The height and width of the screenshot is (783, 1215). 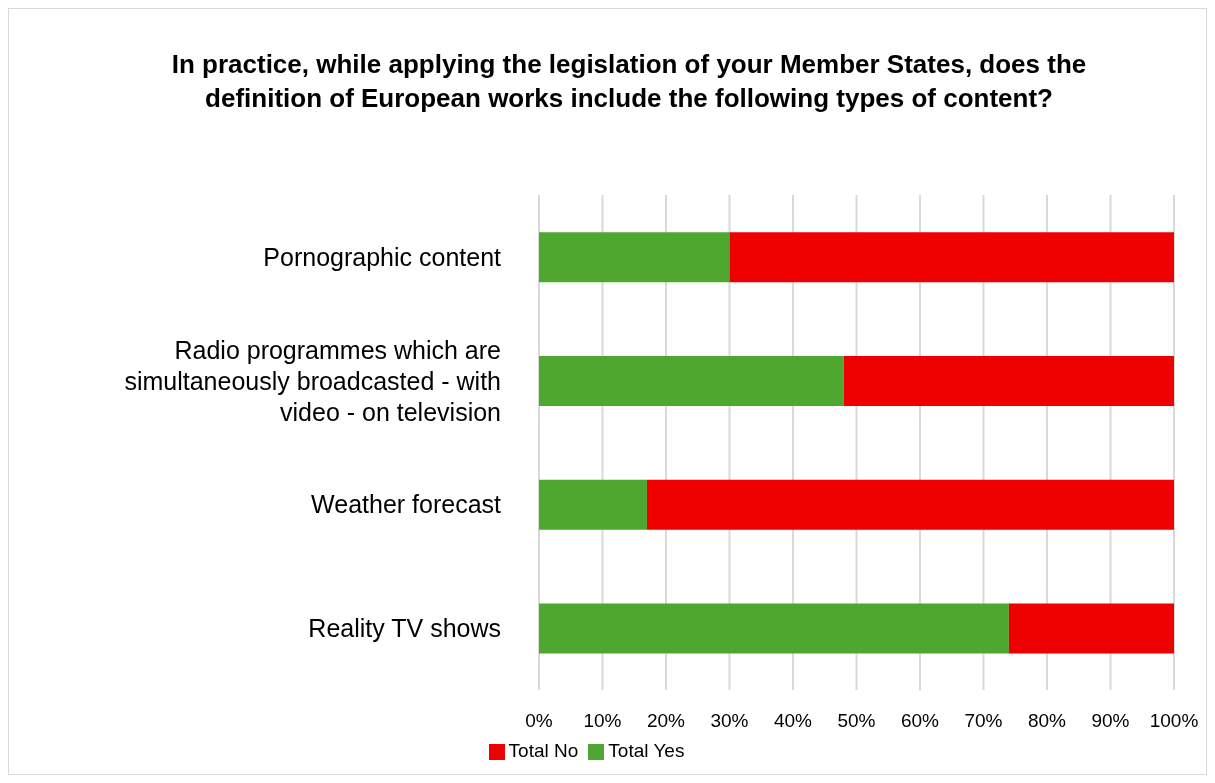 What do you see at coordinates (602, 721) in the screenshot?
I see `x-tick-label: 10%` at bounding box center [602, 721].